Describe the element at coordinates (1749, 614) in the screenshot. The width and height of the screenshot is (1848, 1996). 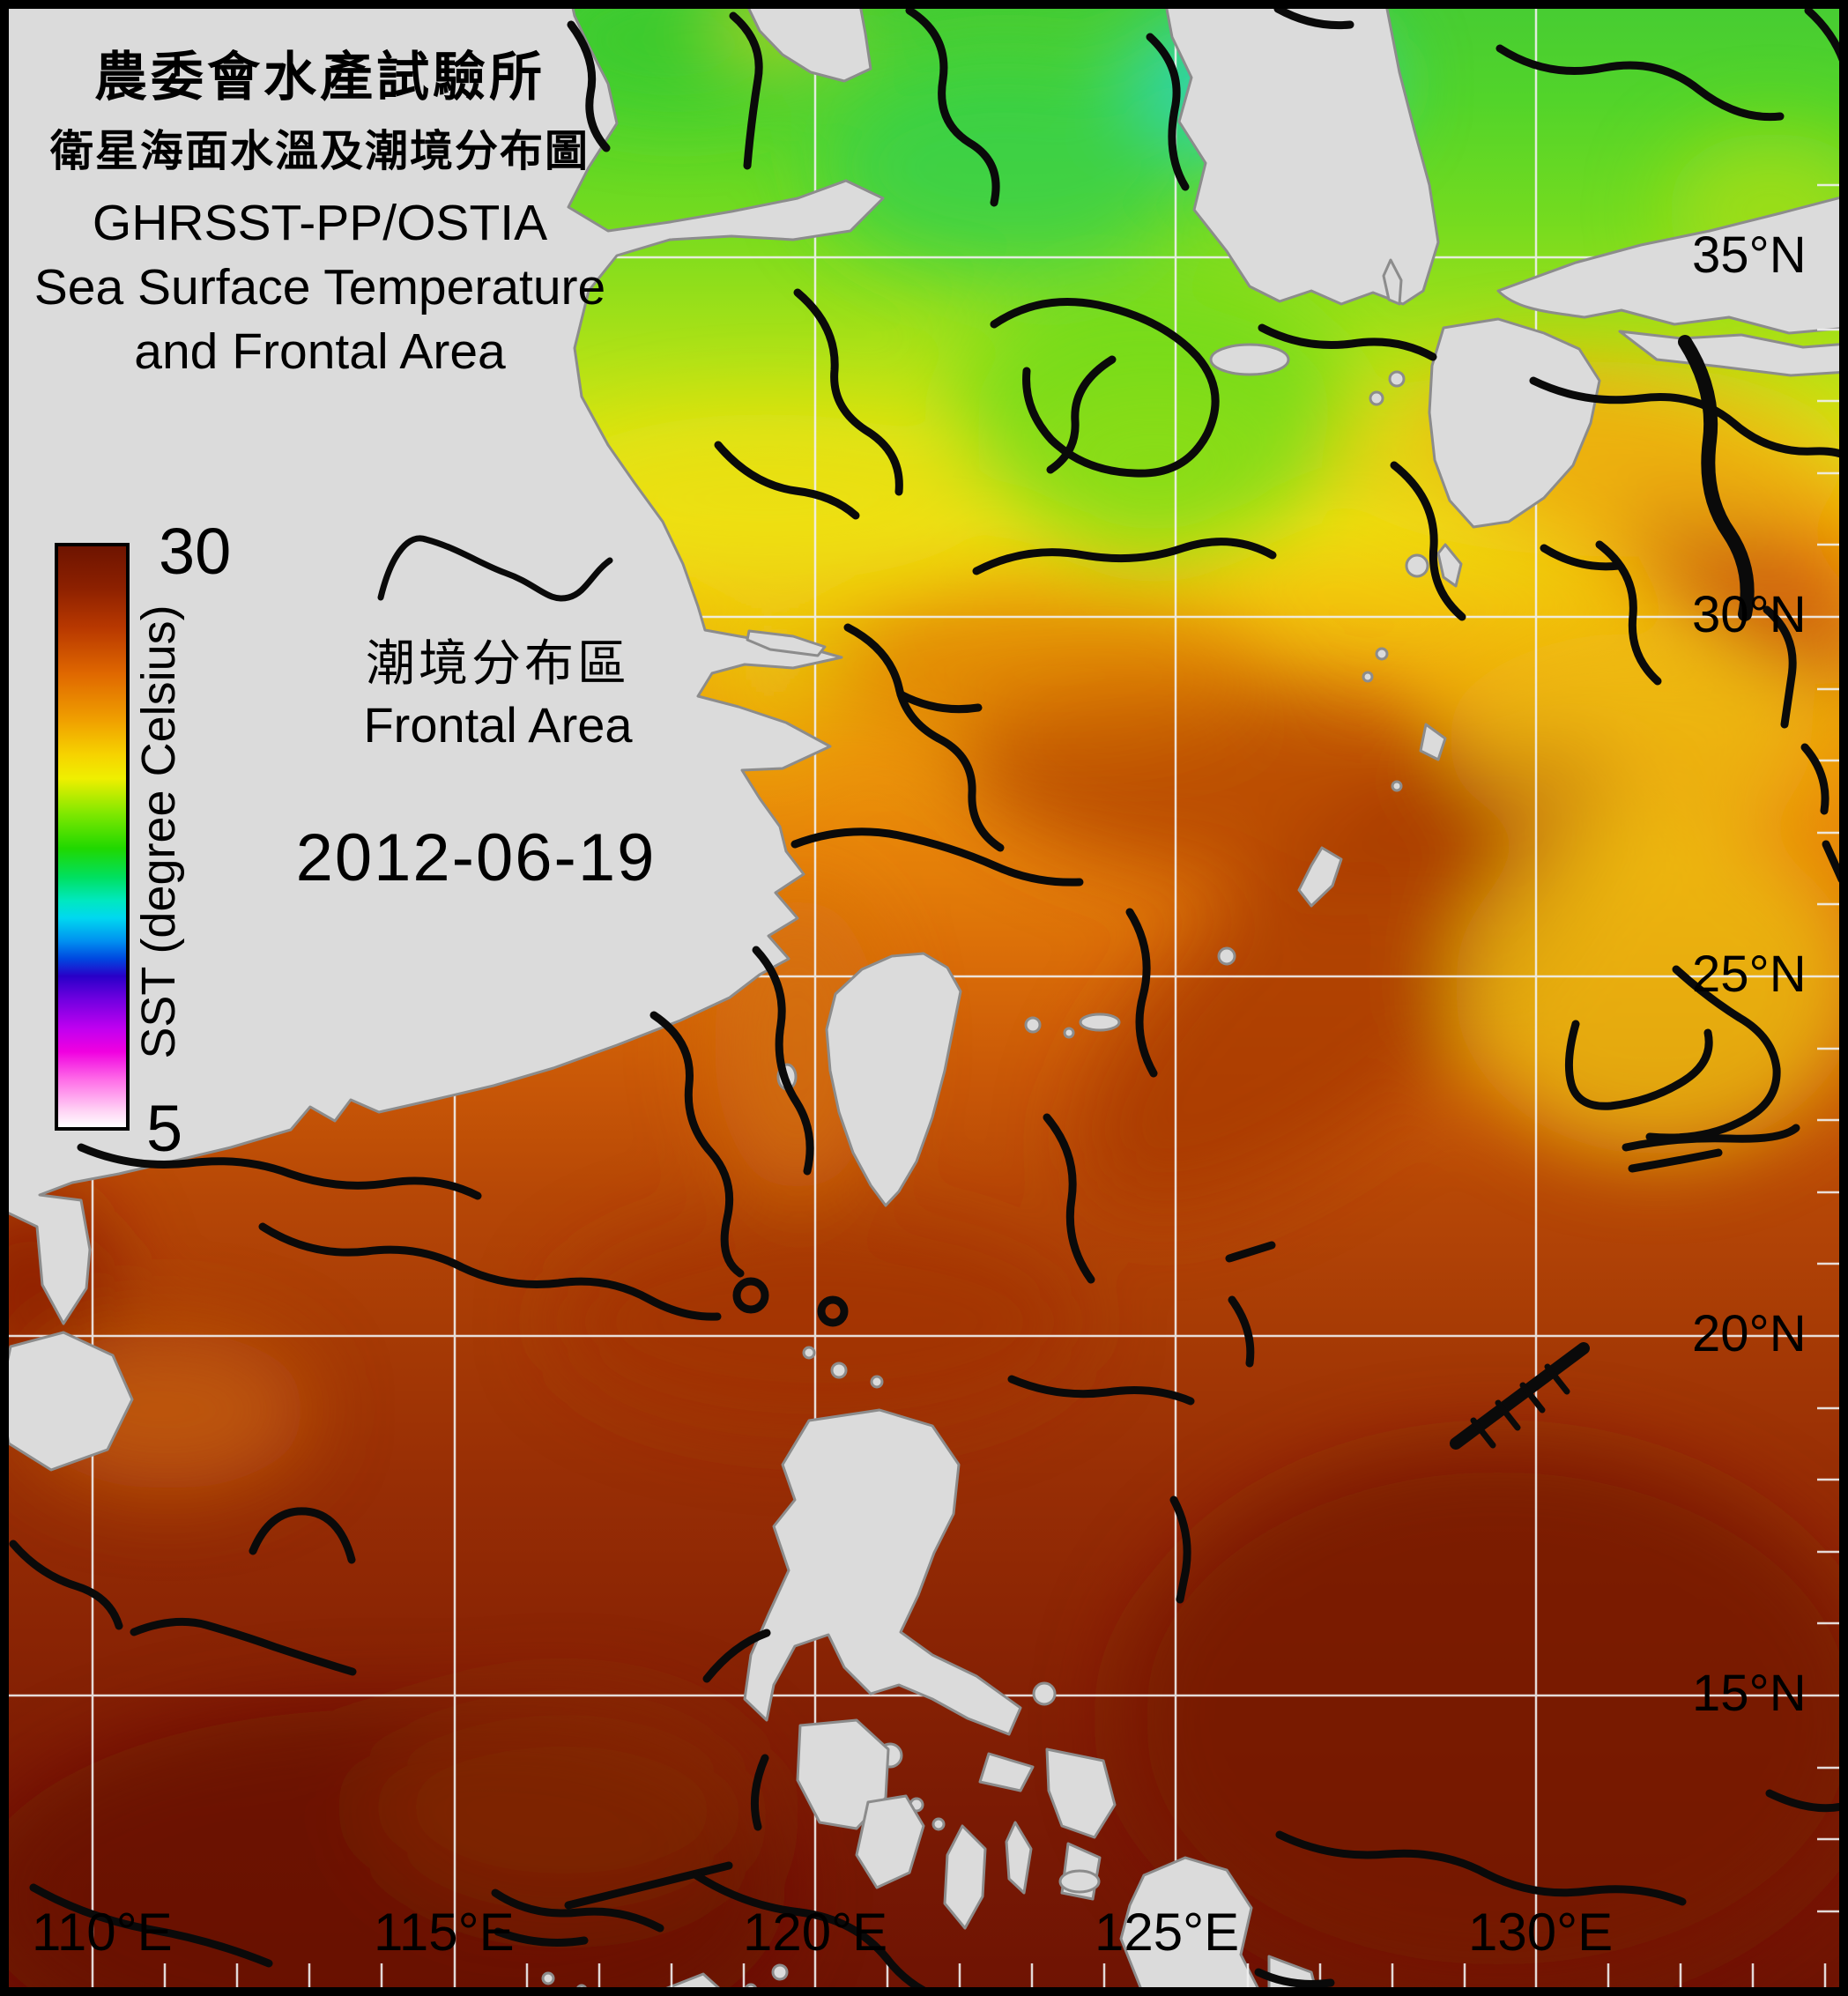
I see `lat-label-30n: 30°N` at that location.